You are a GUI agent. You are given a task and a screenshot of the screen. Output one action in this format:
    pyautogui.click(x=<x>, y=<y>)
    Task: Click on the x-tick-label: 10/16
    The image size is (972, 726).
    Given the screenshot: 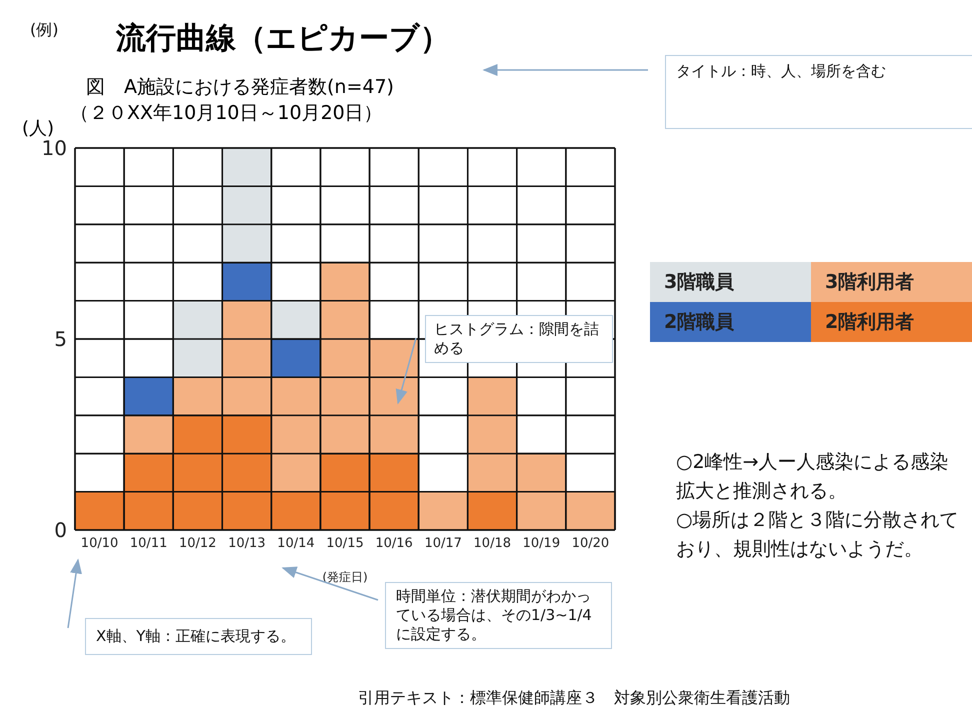 What is the action you would take?
    pyautogui.click(x=394, y=544)
    